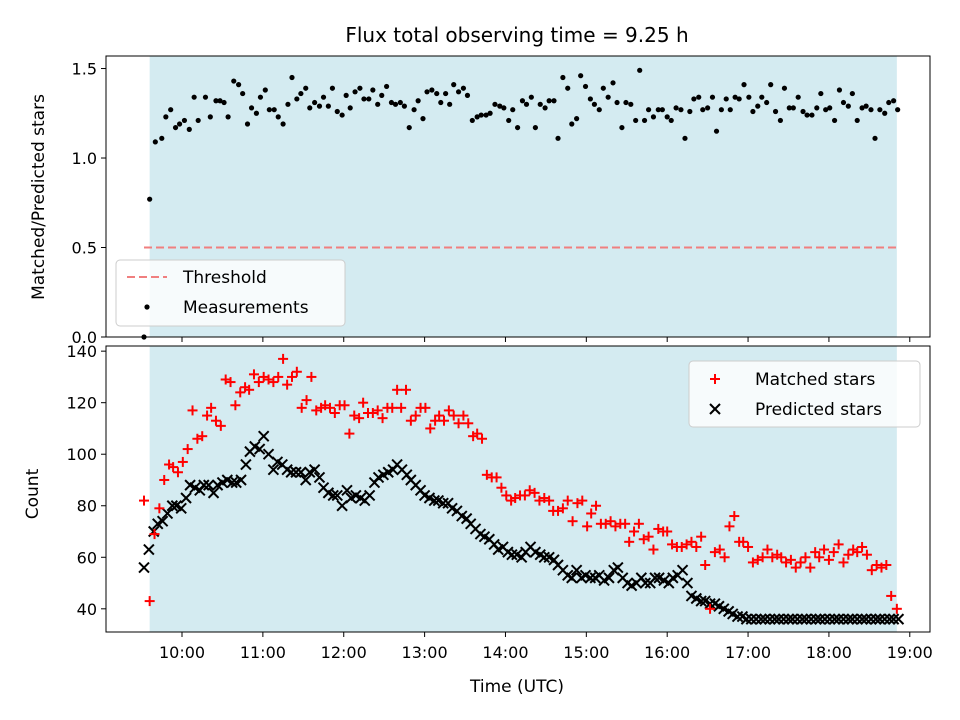 The height and width of the screenshot is (720, 960). Describe the element at coordinates (81, 403) in the screenshot. I see `y-tick-label: 120` at that location.